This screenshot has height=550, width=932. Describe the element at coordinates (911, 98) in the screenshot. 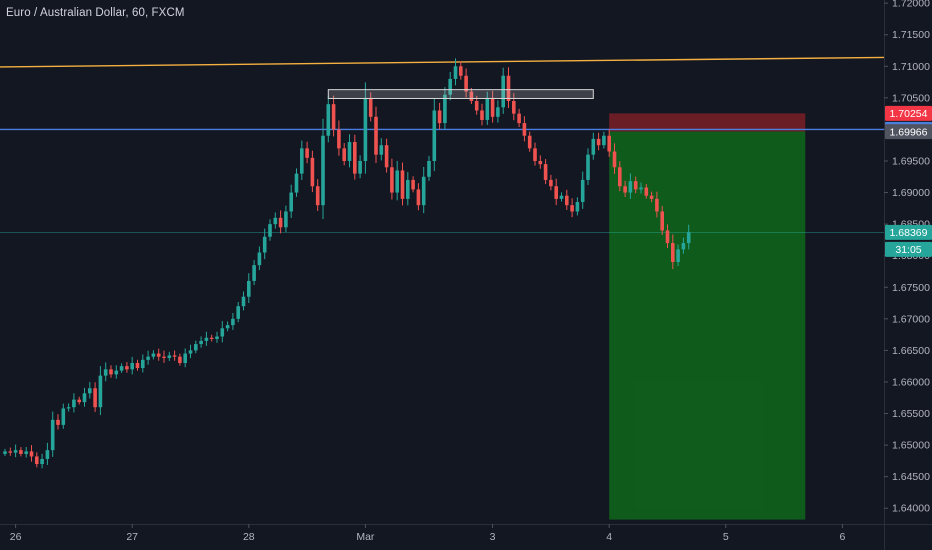

I see `price-tick-label: 1.70500` at that location.